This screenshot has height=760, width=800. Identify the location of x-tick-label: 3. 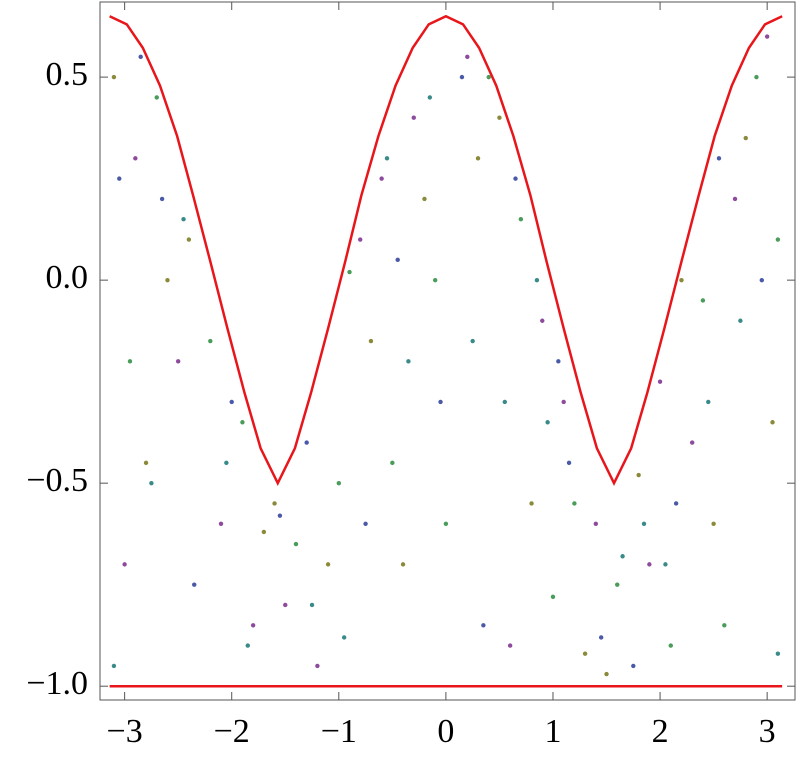
(767, 731).